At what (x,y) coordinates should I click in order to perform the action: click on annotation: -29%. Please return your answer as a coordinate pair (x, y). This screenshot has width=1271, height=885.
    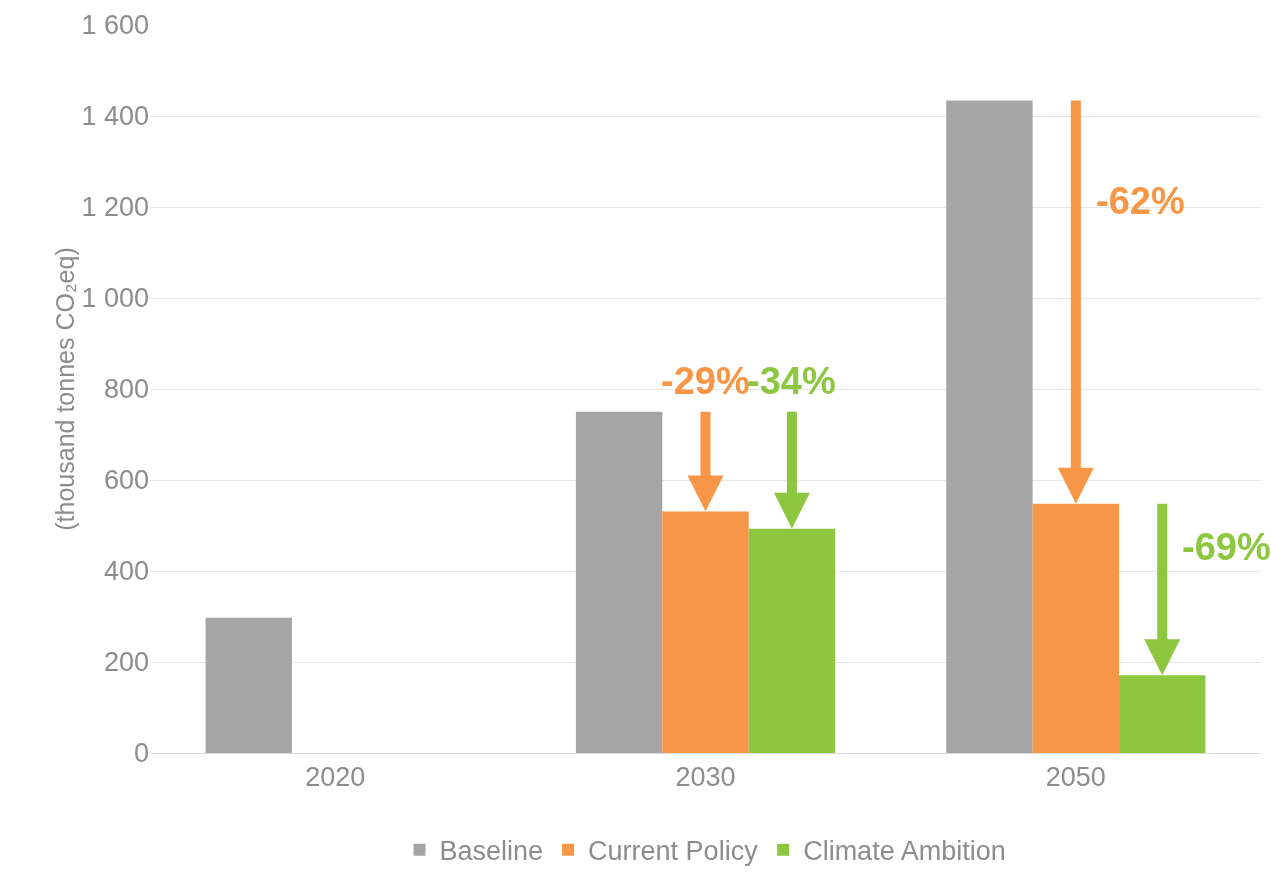
    Looking at the image, I should click on (705, 381).